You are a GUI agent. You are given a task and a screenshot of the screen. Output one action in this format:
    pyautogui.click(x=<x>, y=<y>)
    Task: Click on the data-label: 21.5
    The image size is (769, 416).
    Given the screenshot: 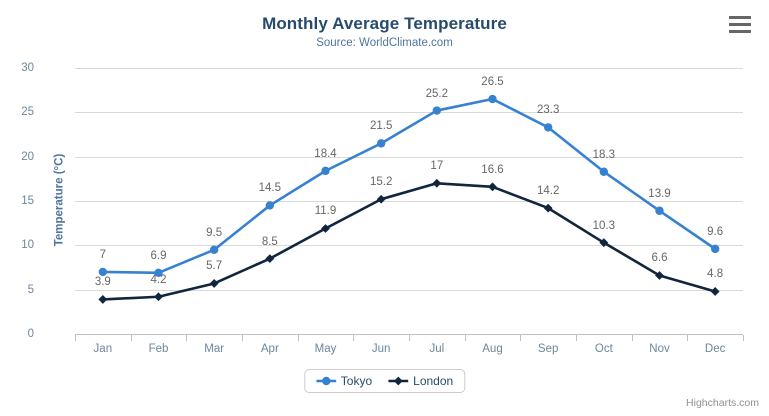 What is the action you would take?
    pyautogui.click(x=381, y=126)
    